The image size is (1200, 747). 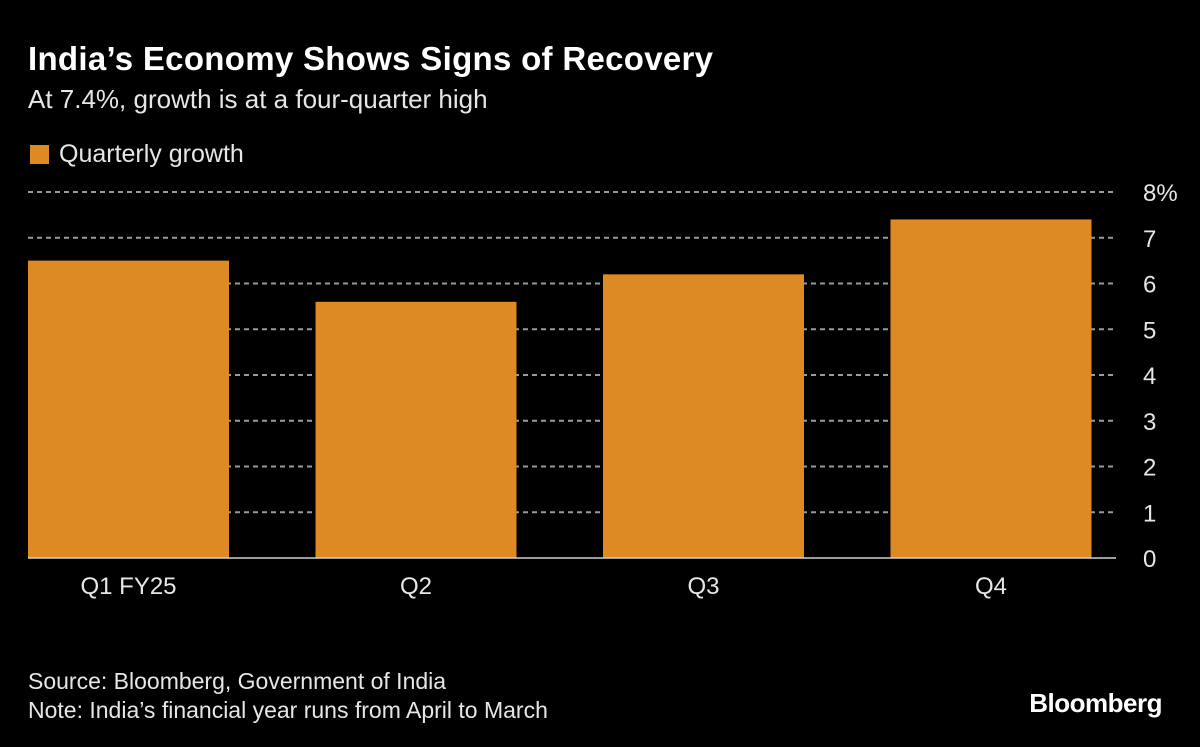 I want to click on bar-q4, so click(x=991, y=388).